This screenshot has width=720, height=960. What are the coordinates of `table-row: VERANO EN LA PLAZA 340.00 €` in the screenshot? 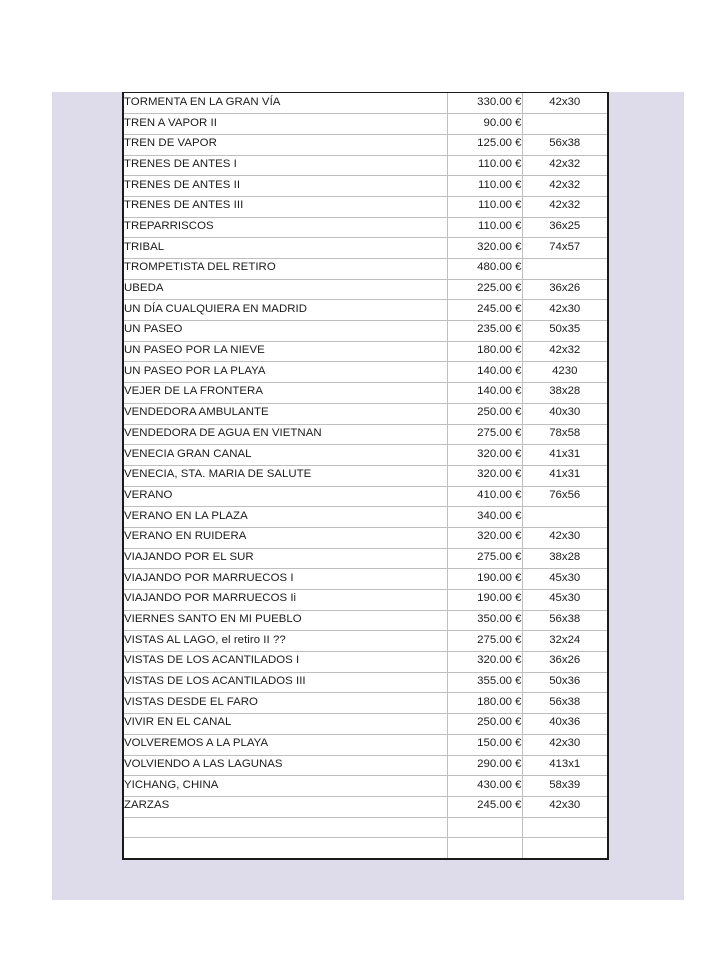 It's located at (365, 517).